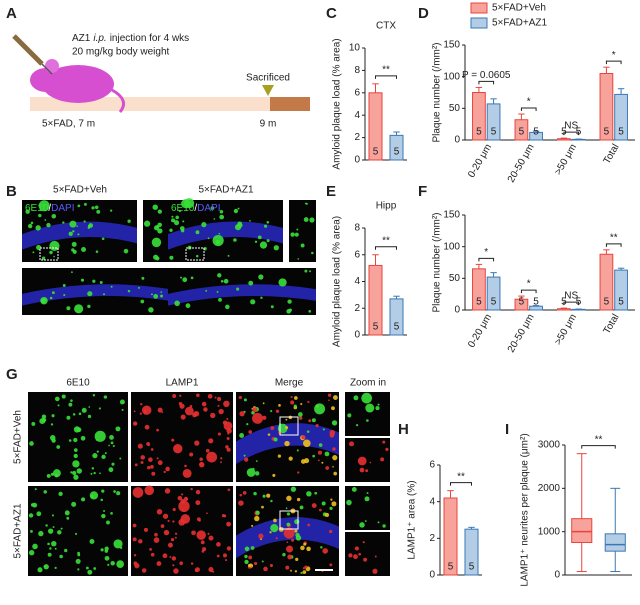  What do you see at coordinates (525, 509) in the screenshot?
I see `y-axis-label: LAMP1⁺ neurites per plaque (μm²)` at bounding box center [525, 509].